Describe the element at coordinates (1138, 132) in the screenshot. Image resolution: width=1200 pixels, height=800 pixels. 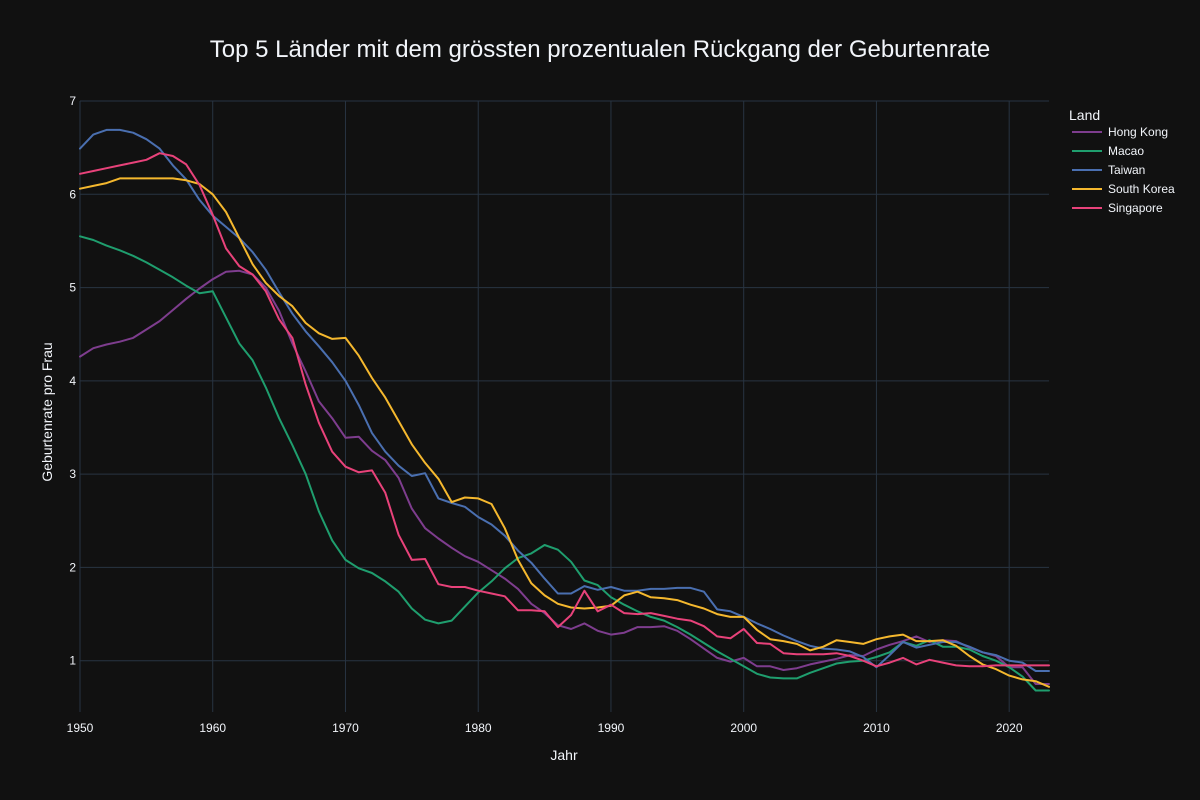
I see `legend-label: Hong Kong` at that location.